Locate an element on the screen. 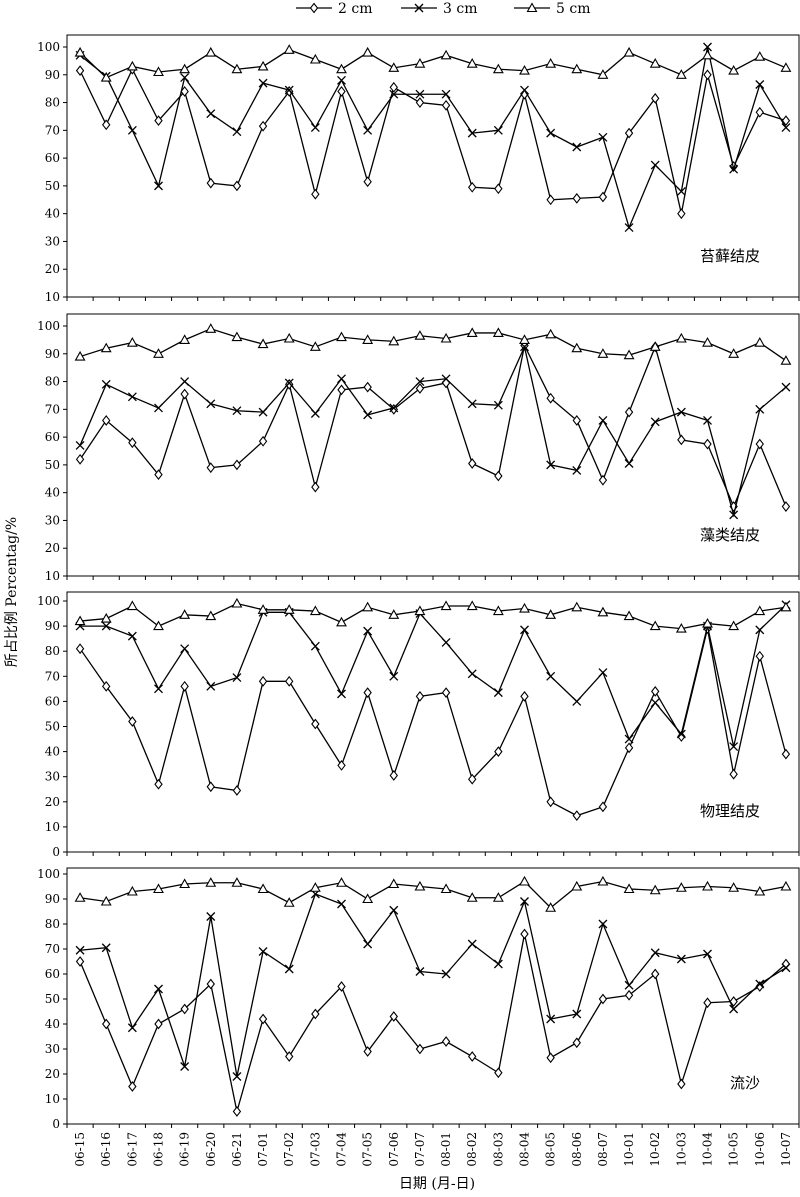 Image resolution: width=800 pixels, height=1197 pixels. y-axis-title: 所占比例 Percentag/% is located at coordinates (12, 592).